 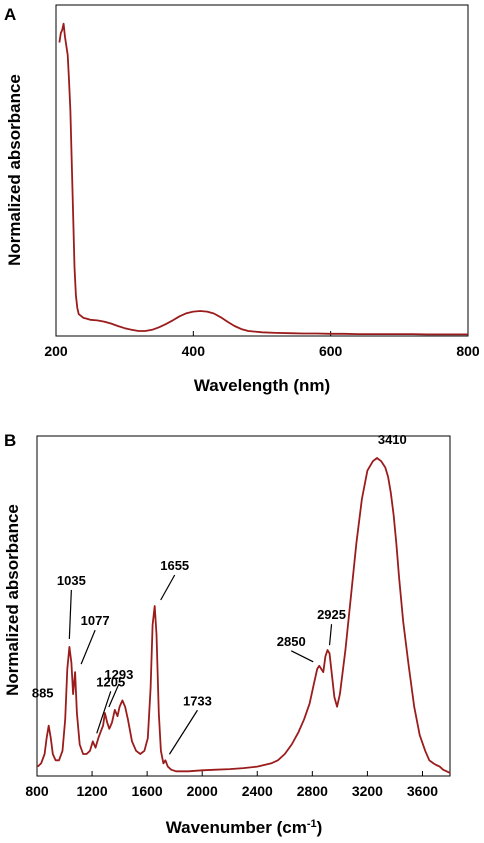 What do you see at coordinates (231, 791) in the screenshot?
I see `panel-b-x-tick-labels: 800 1200 1600 2000 2400 2800 3200 3600` at bounding box center [231, 791].